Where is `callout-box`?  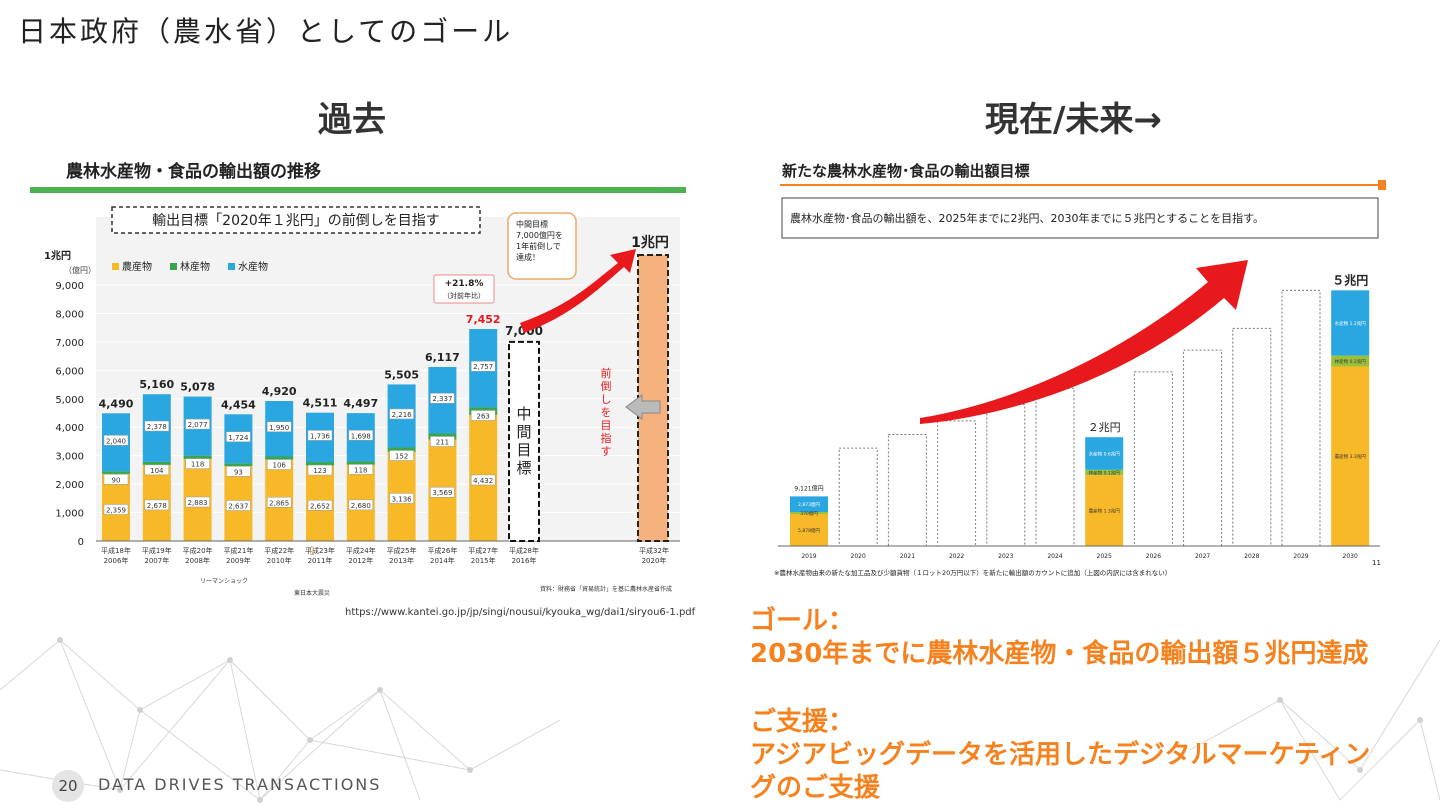
callout-box is located at coordinates (542, 246).